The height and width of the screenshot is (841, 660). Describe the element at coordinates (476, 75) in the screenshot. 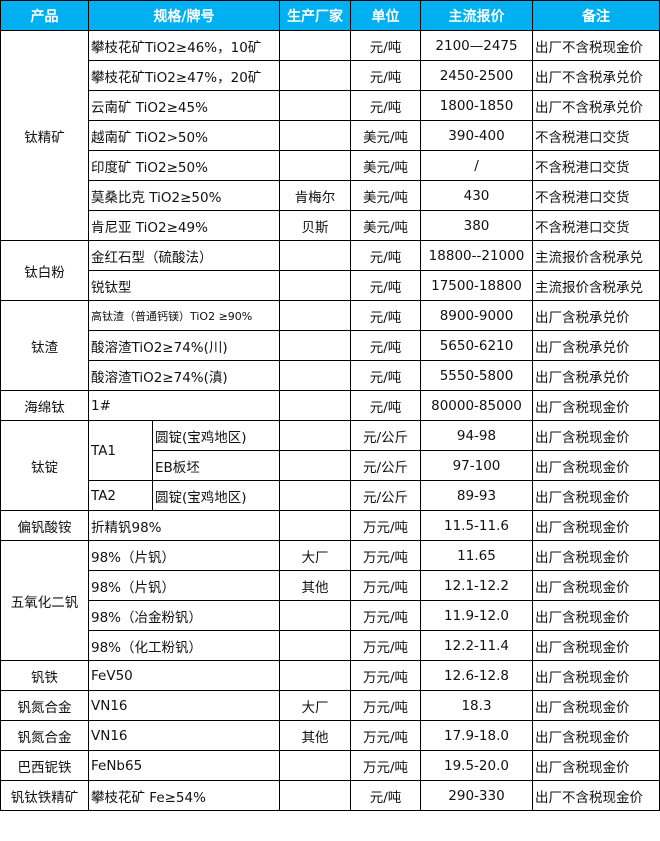

I see `price-cell: 2450-2500` at that location.